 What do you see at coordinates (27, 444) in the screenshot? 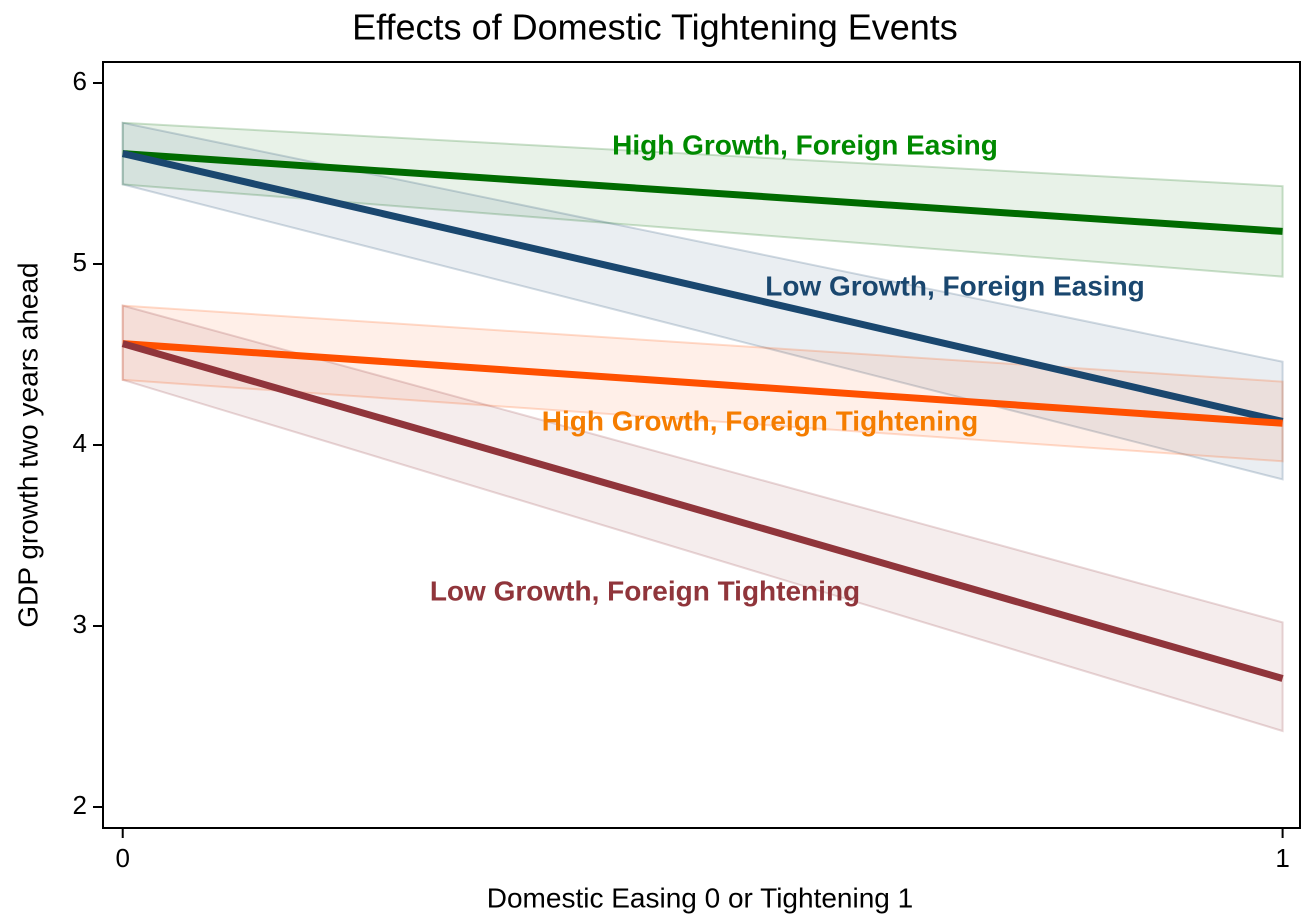
I see `y-axis-label: GDP growth two years ahead` at bounding box center [27, 444].